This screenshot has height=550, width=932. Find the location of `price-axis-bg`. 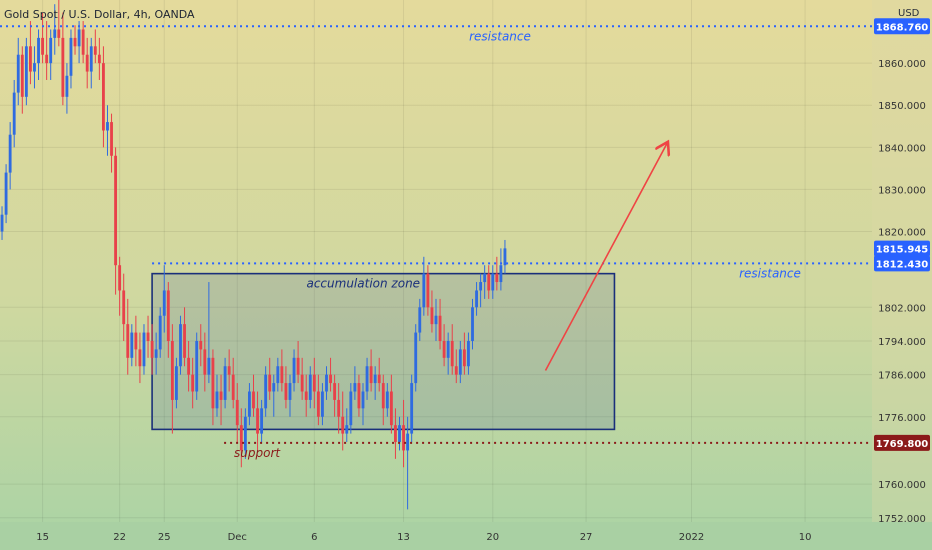

price-axis-bg is located at coordinates (902, 275).